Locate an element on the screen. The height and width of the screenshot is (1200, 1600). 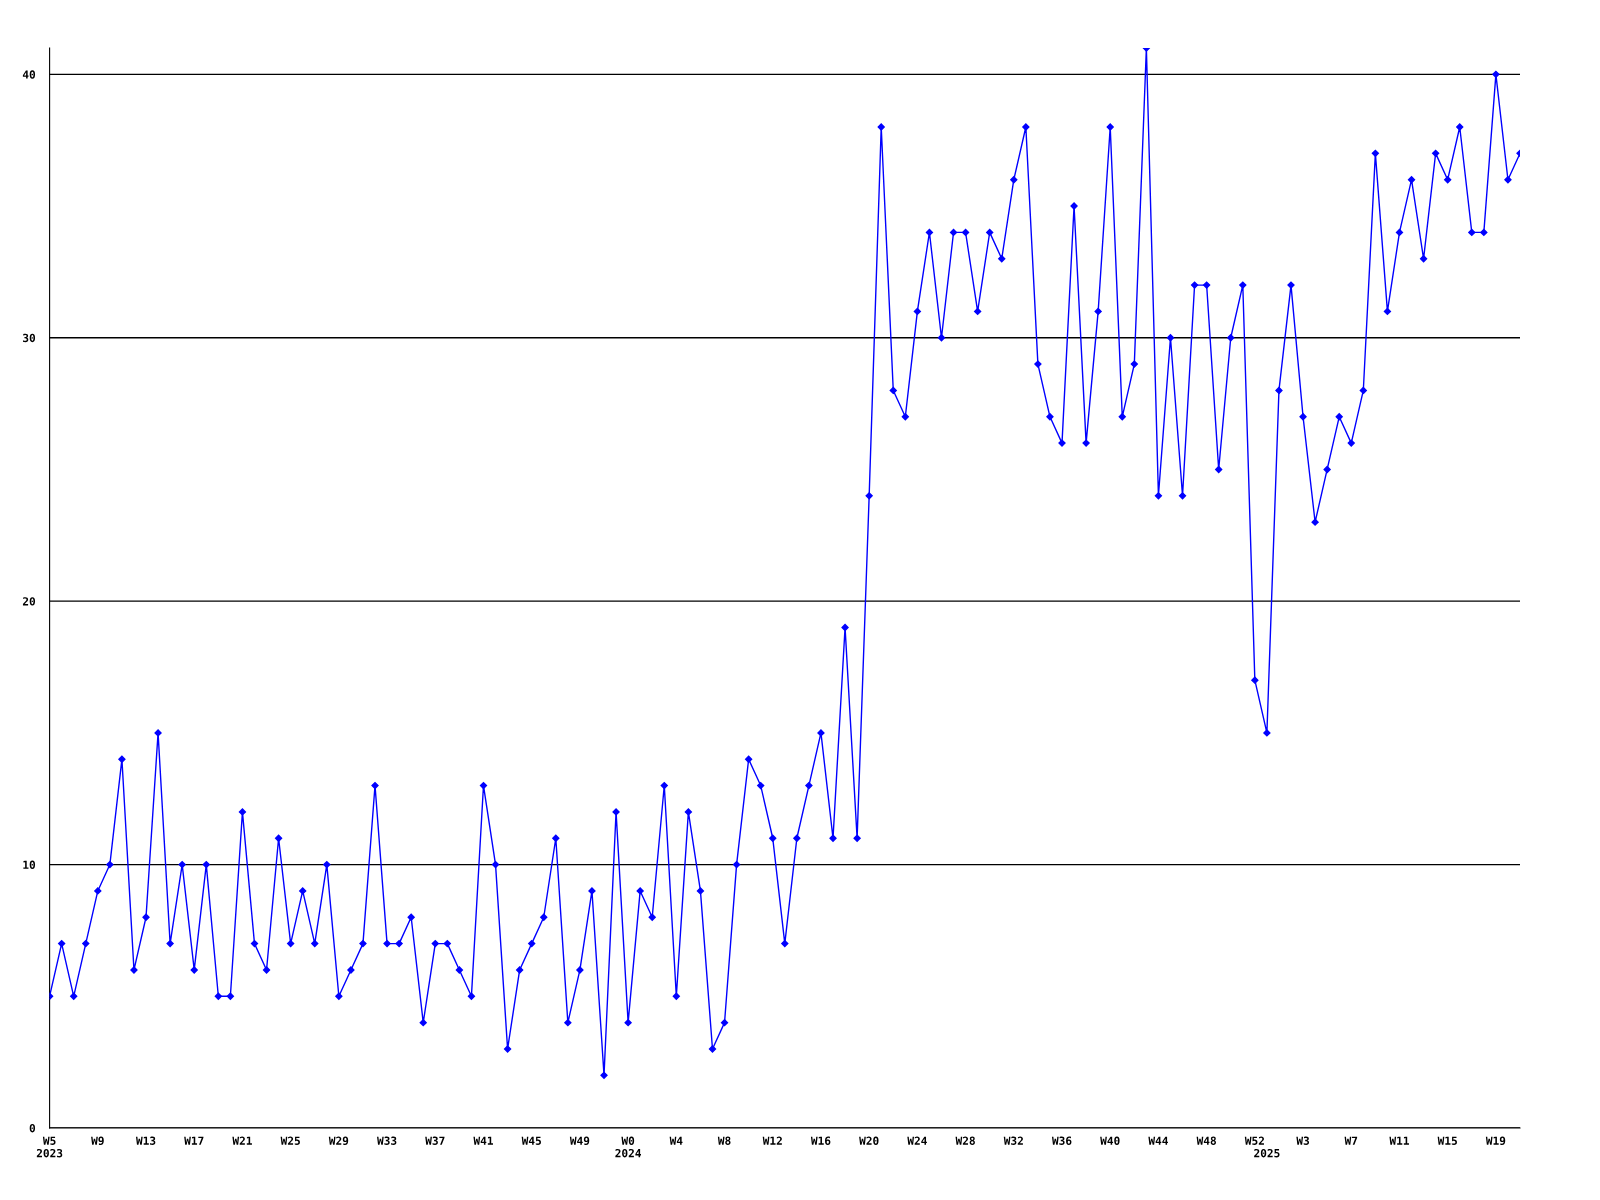
x-tick-label: W12 is located at coordinates (772, 1140).